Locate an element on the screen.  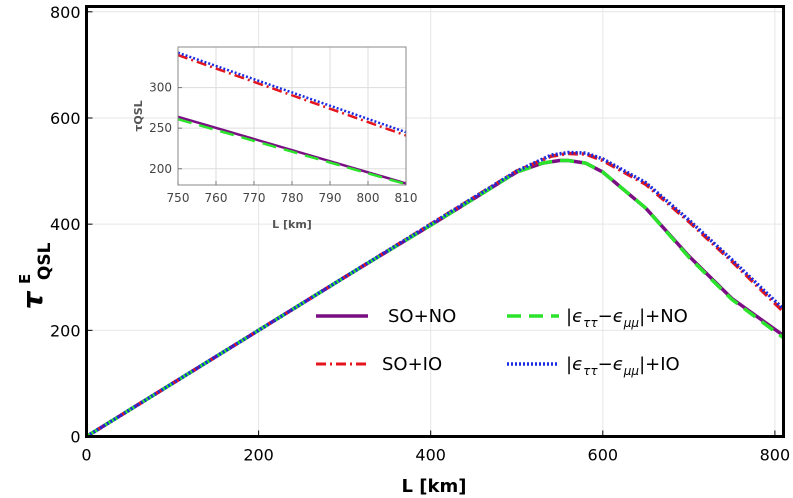
inset-series is located at coordinates (292, 118).